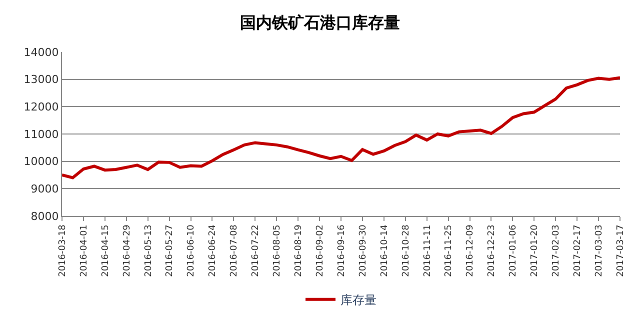  I want to click on x-tick-label: 2016-04-01, so click(84, 250).